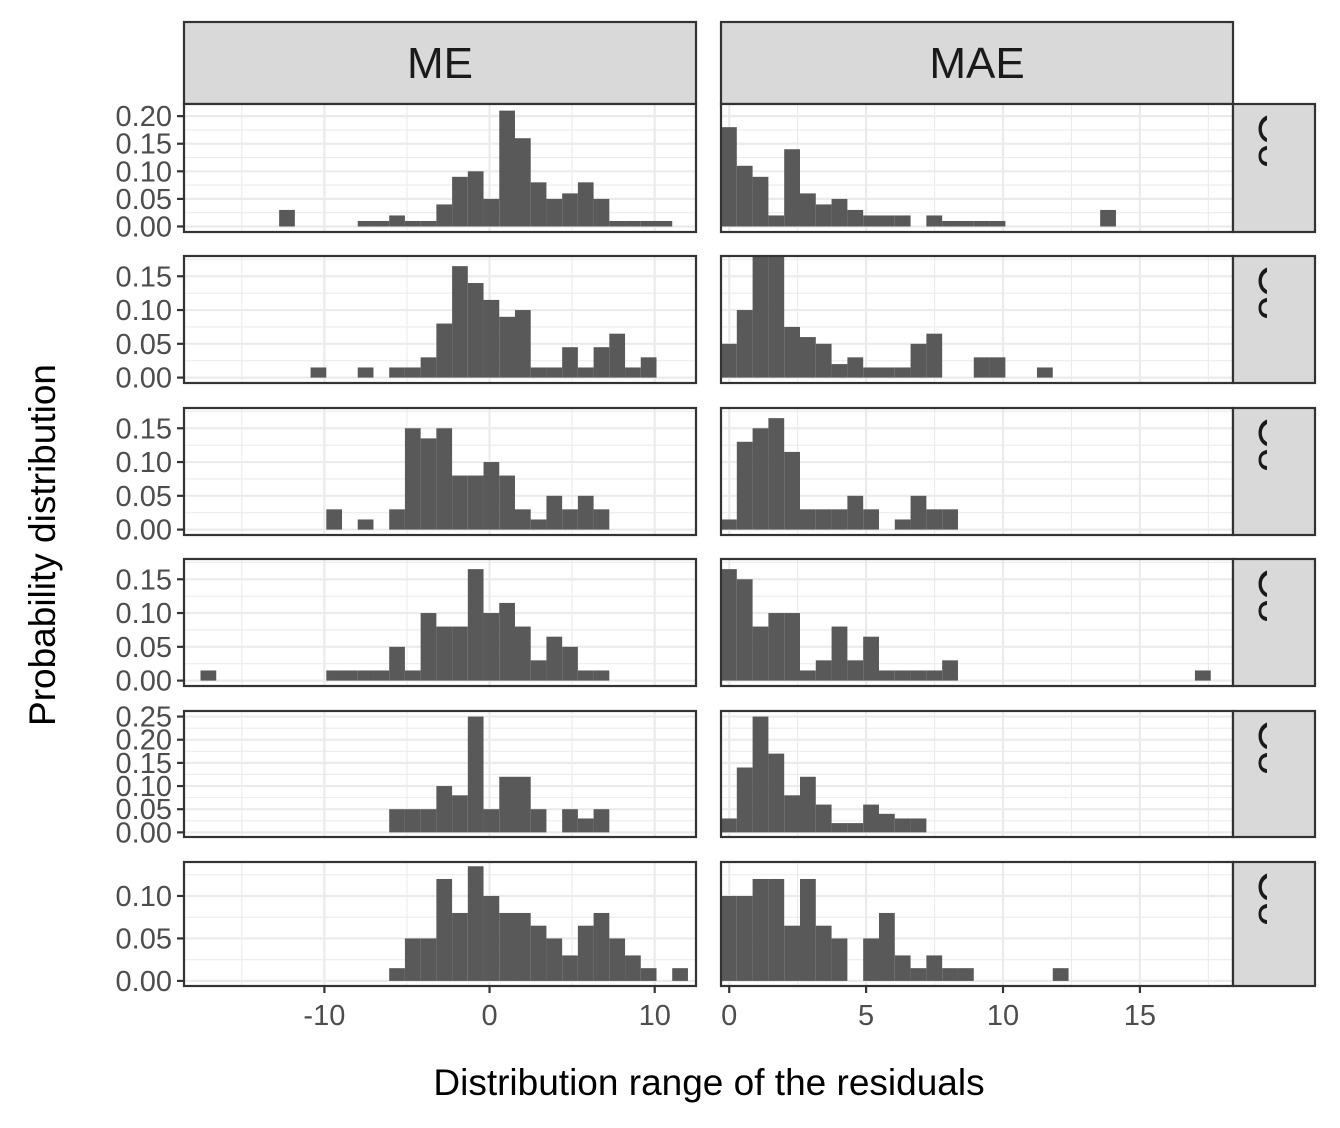 The width and height of the screenshot is (1340, 1128). What do you see at coordinates (1274, 774) in the screenshot?
I see `facet-strip-row5` at bounding box center [1274, 774].